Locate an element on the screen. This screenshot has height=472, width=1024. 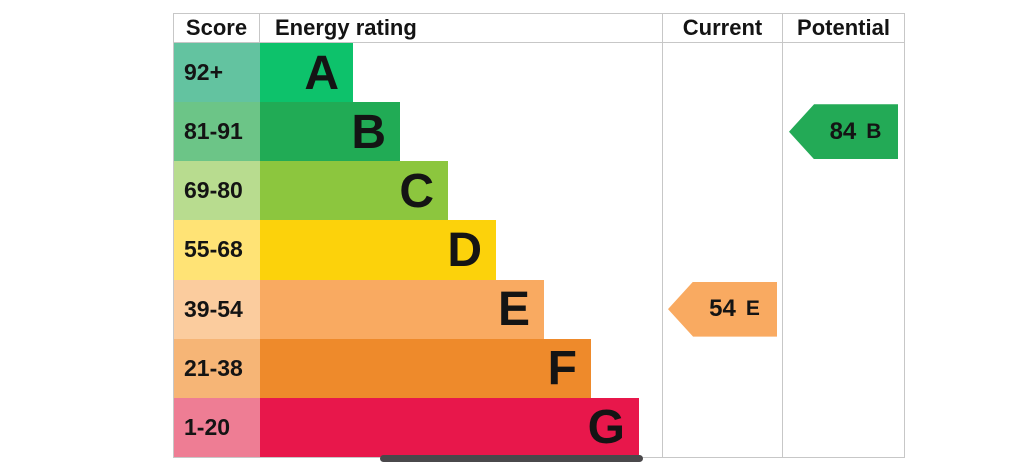
rating-bar: B is located at coordinates (330, 132).